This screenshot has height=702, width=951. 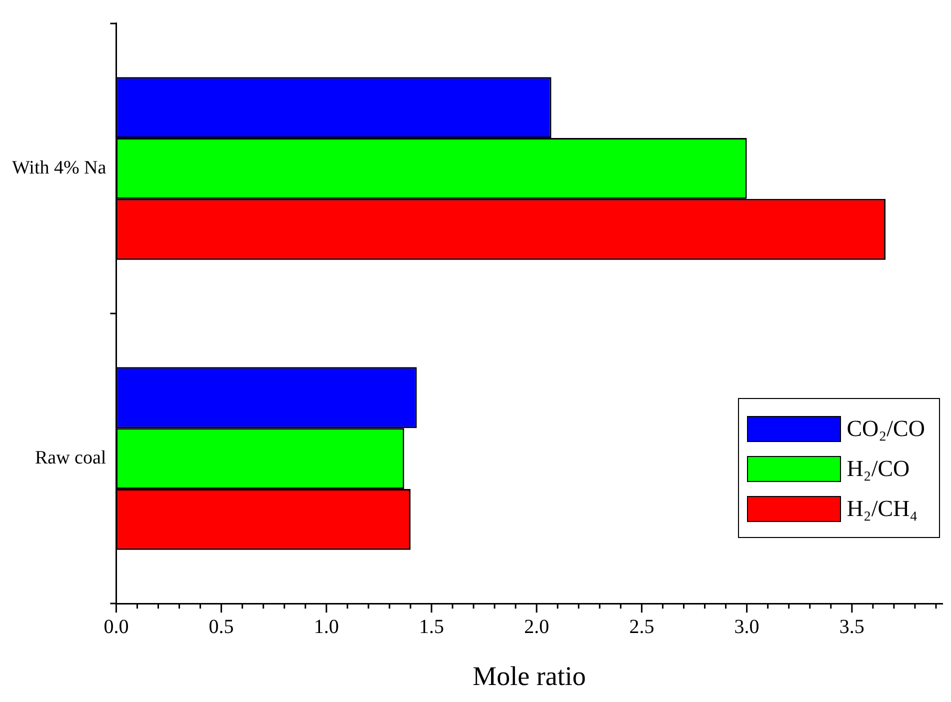 What do you see at coordinates (221, 627) in the screenshot?
I see `x-tick-label: 0.5` at bounding box center [221, 627].